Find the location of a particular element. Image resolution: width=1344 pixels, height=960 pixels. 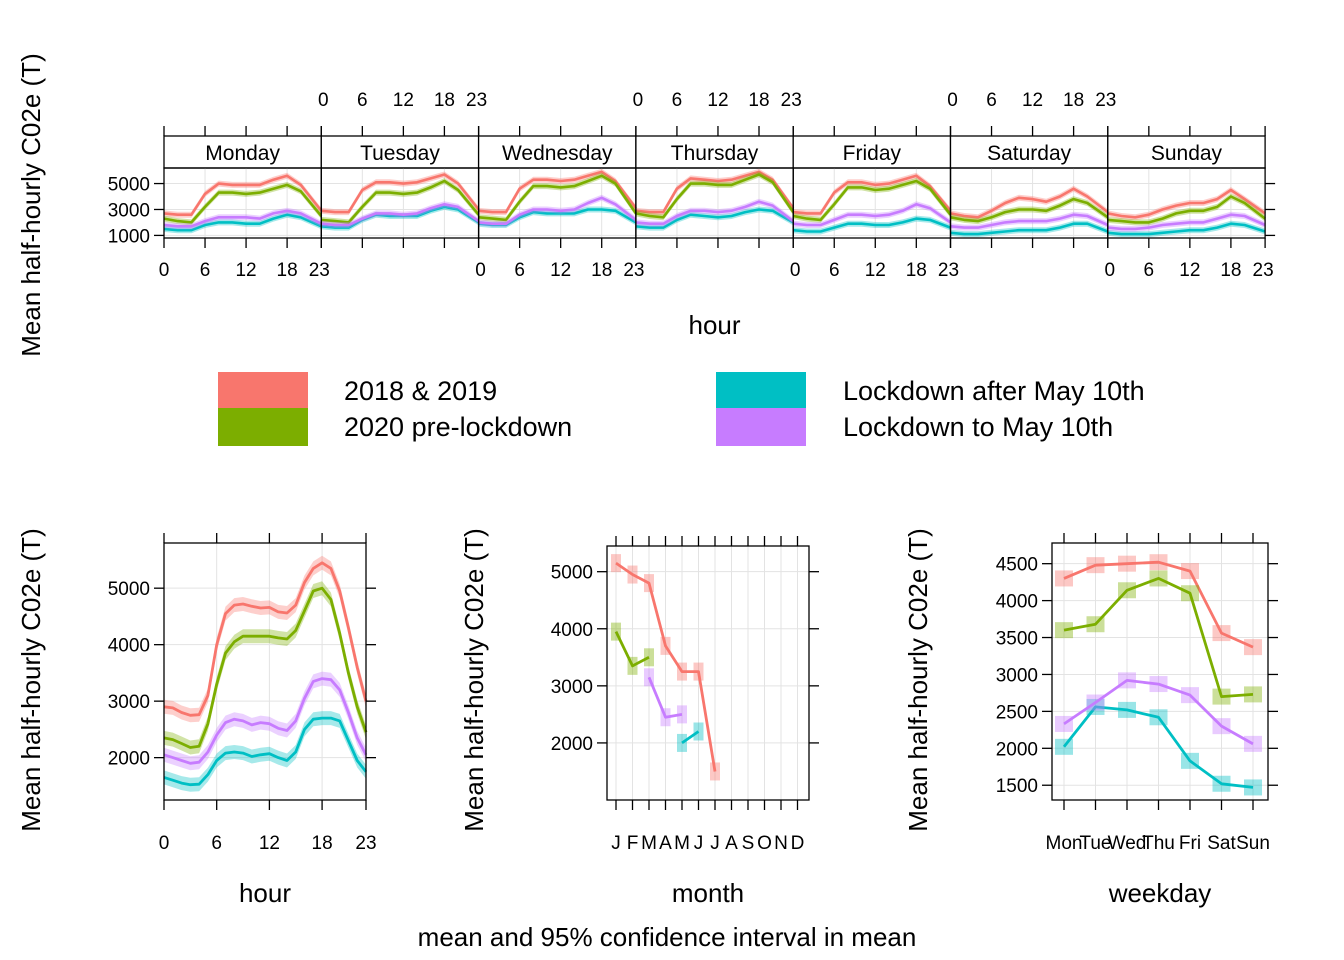

footer-caption: mean and 95% confidence interval in mean is located at coordinates (667, 937).